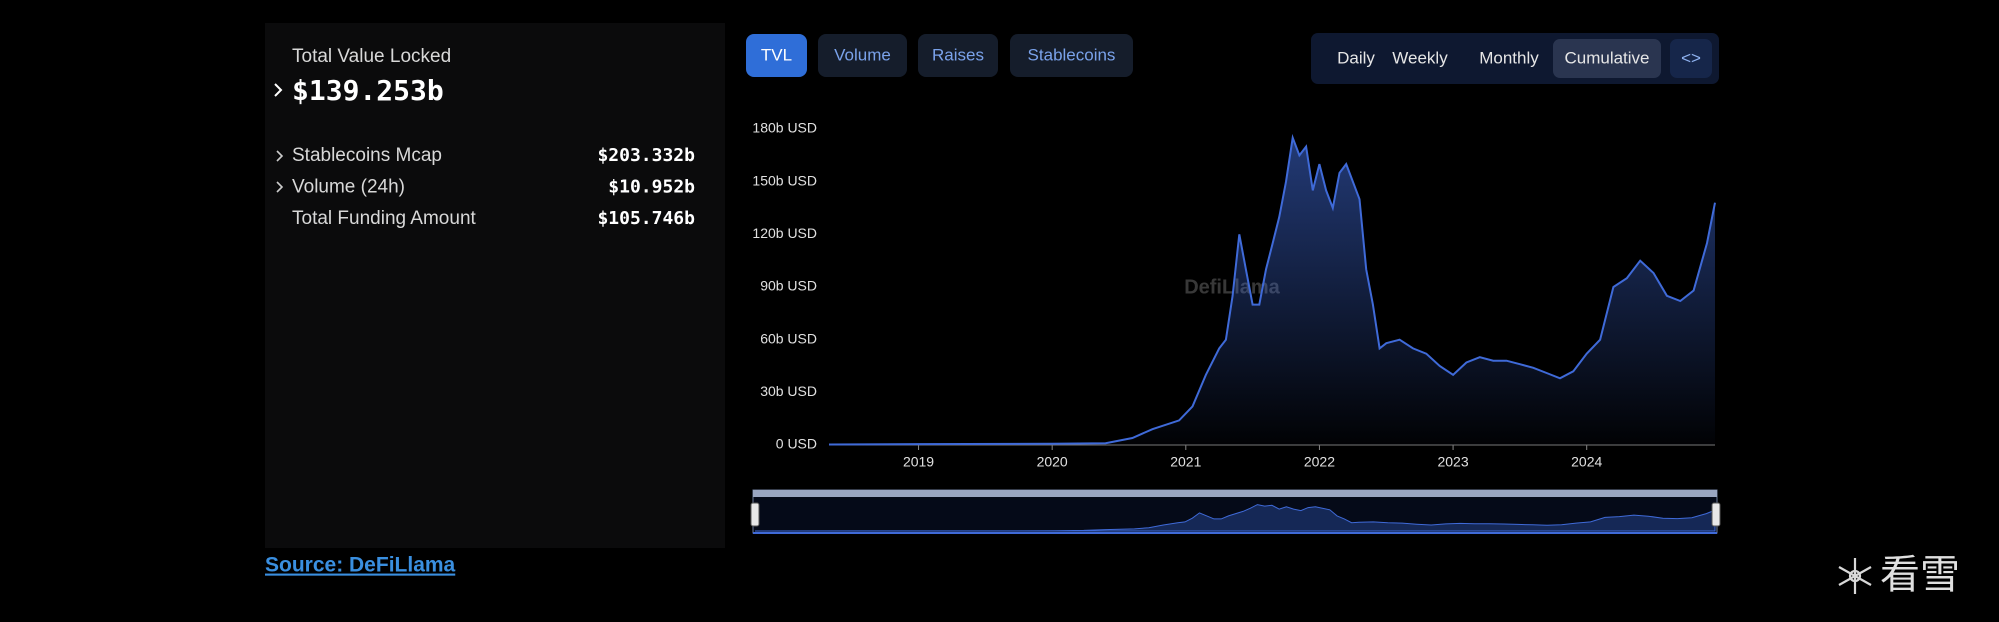 This screenshot has height=622, width=1999. Describe the element at coordinates (368, 90) in the screenshot. I see `headline-value: $139.253b` at that location.